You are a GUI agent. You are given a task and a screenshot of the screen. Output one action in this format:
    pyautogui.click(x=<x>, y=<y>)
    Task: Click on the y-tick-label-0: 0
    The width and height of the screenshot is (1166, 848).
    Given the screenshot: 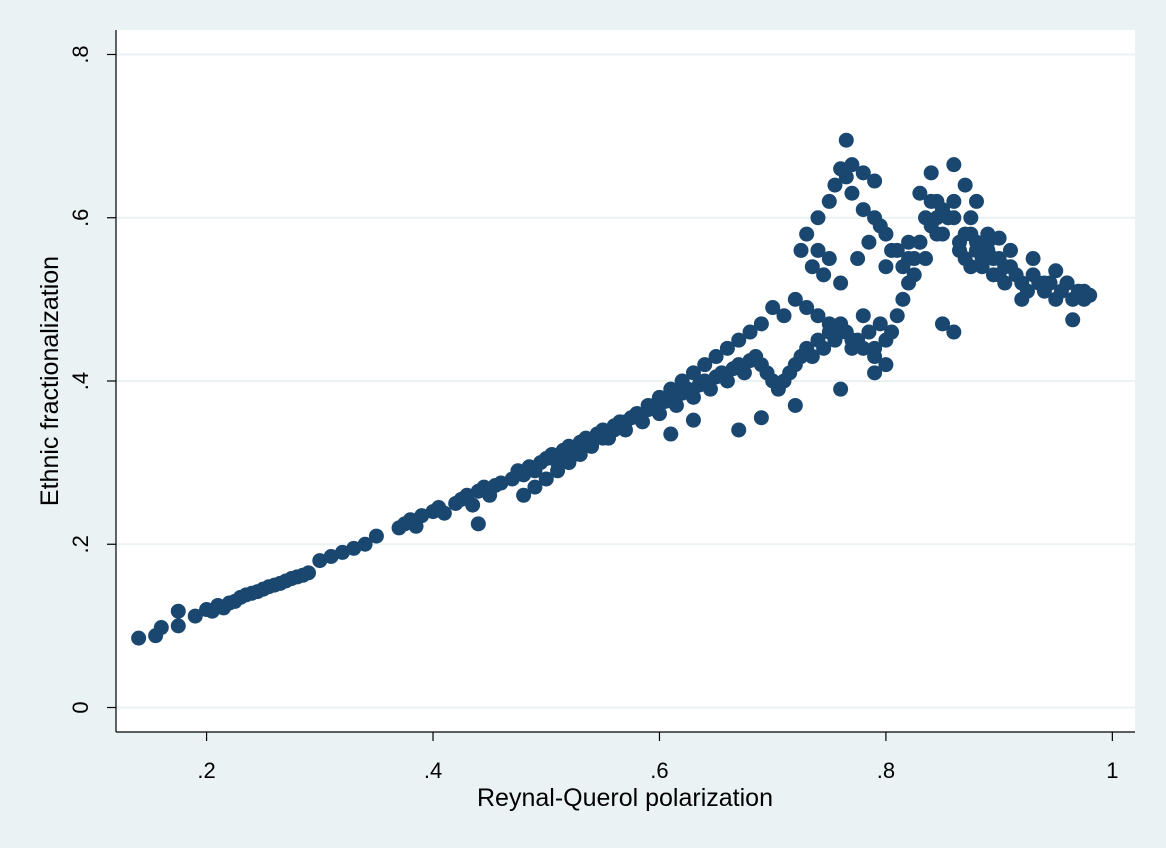 What is the action you would take?
    pyautogui.click(x=80, y=707)
    